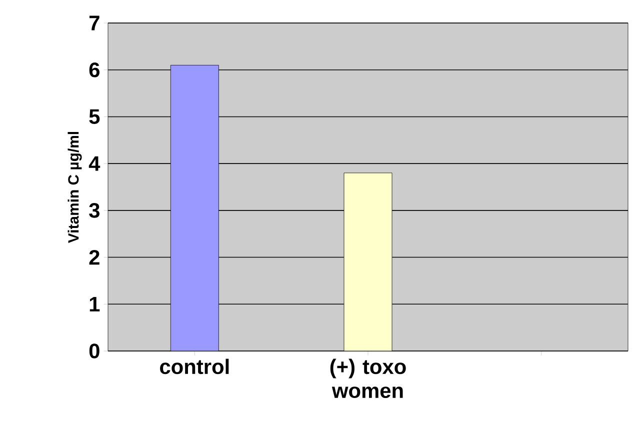 The height and width of the screenshot is (443, 638). What do you see at coordinates (94, 116) in the screenshot?
I see `y-tick-label: 5` at bounding box center [94, 116].